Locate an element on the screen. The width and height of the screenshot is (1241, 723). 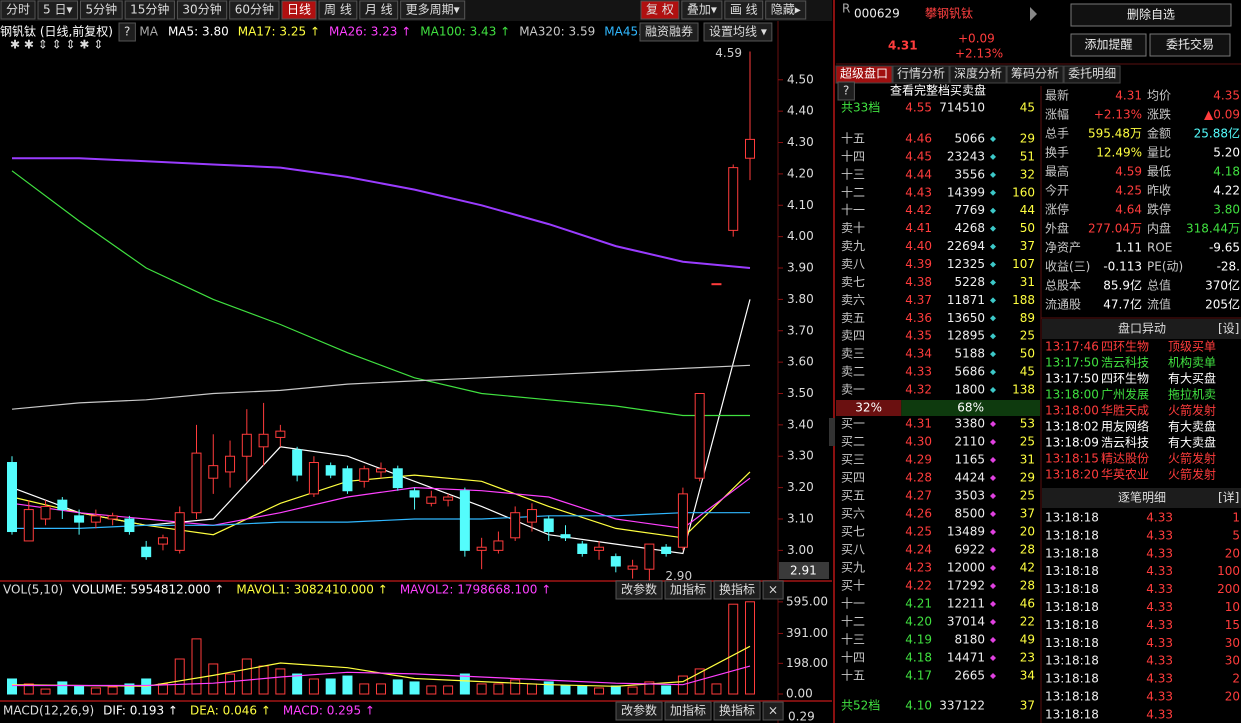
anomaly-time: 13:18:02 is located at coordinates (1072, 427).